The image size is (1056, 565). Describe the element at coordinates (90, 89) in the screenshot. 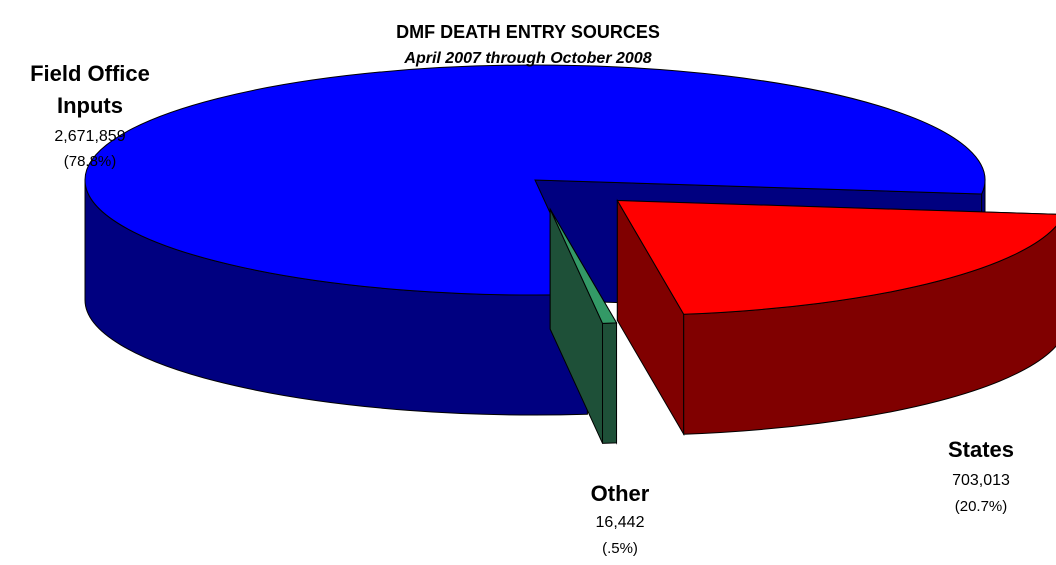

I see `category-label: Field Office Inputs` at that location.